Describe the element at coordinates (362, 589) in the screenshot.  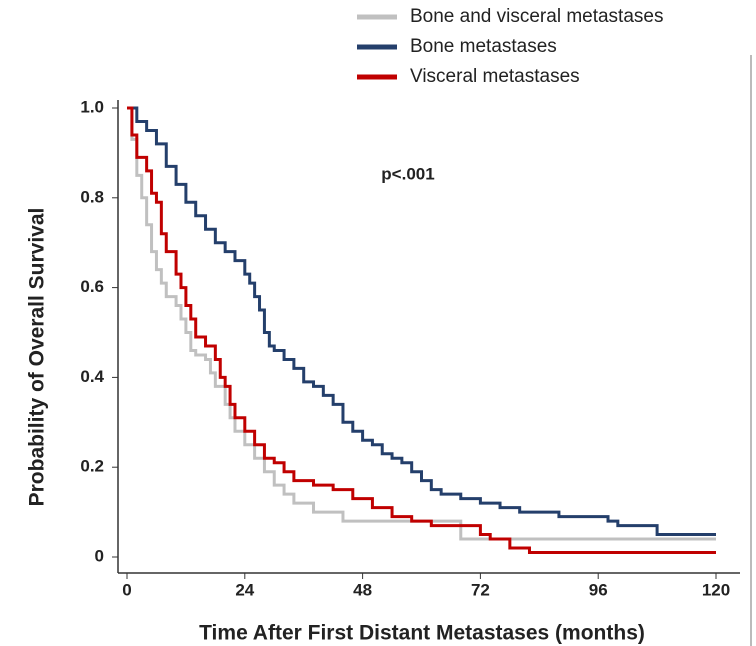
I see `x-tick-label: 48` at that location.